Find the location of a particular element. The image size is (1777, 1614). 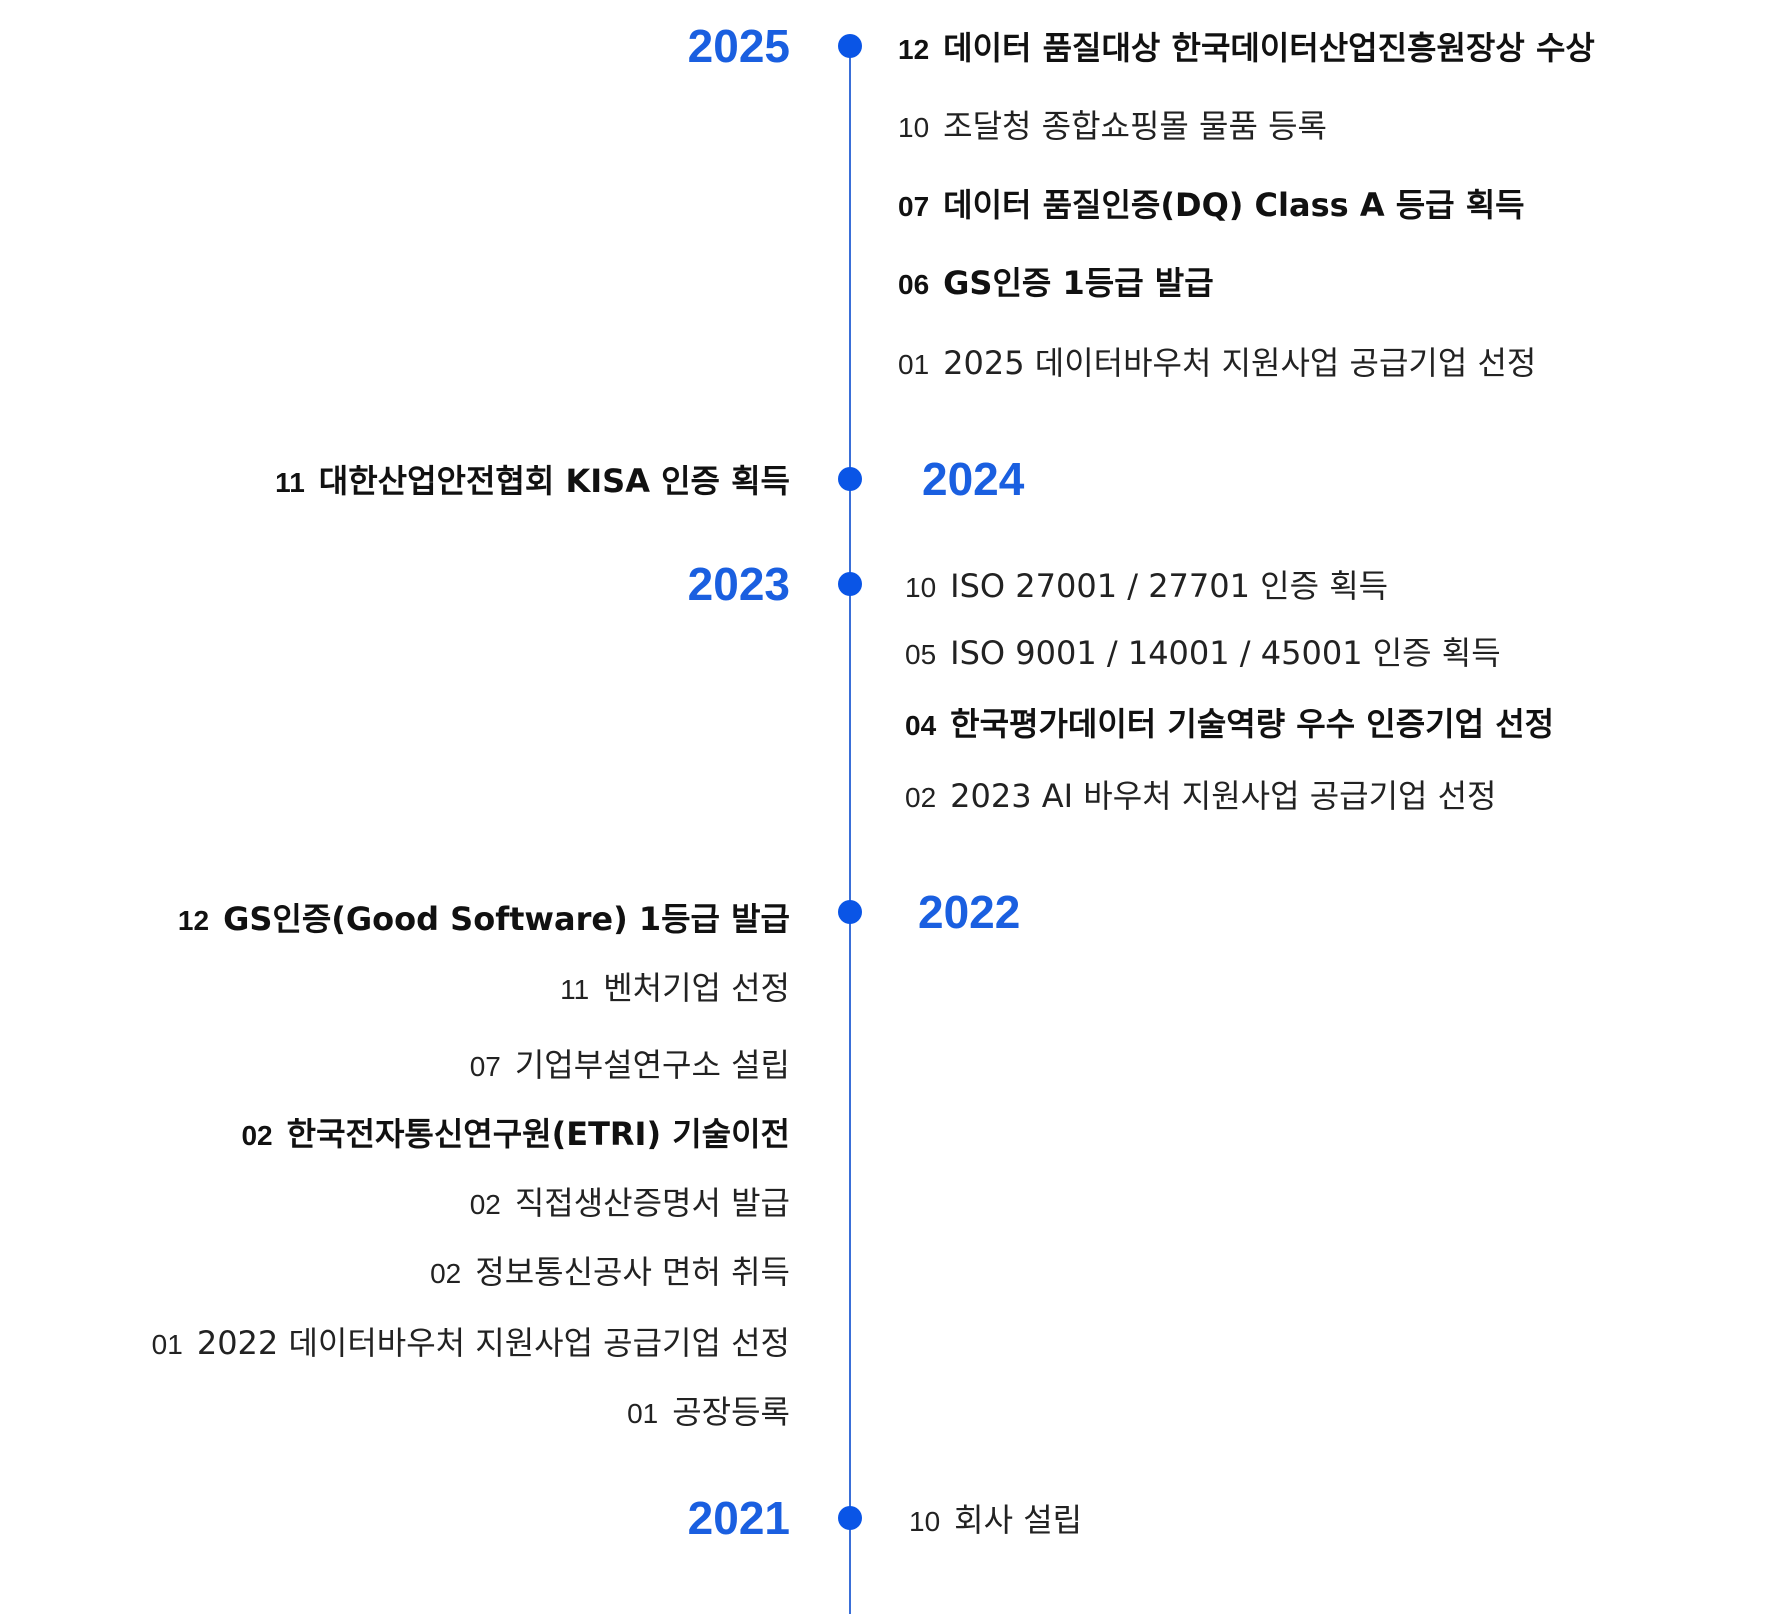

milestone: 10 회사 설립 is located at coordinates (995, 1518).